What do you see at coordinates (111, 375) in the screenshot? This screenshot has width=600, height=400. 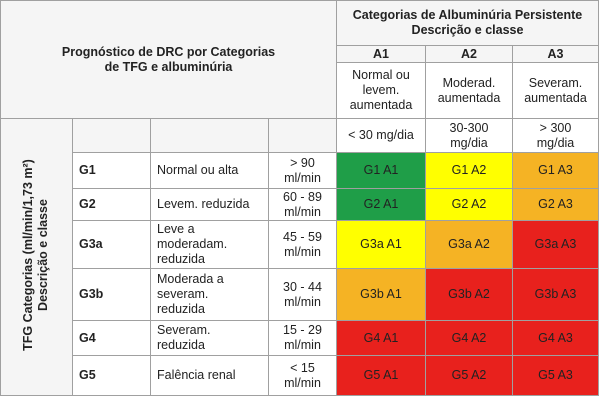 I see `row-code: G5` at bounding box center [111, 375].